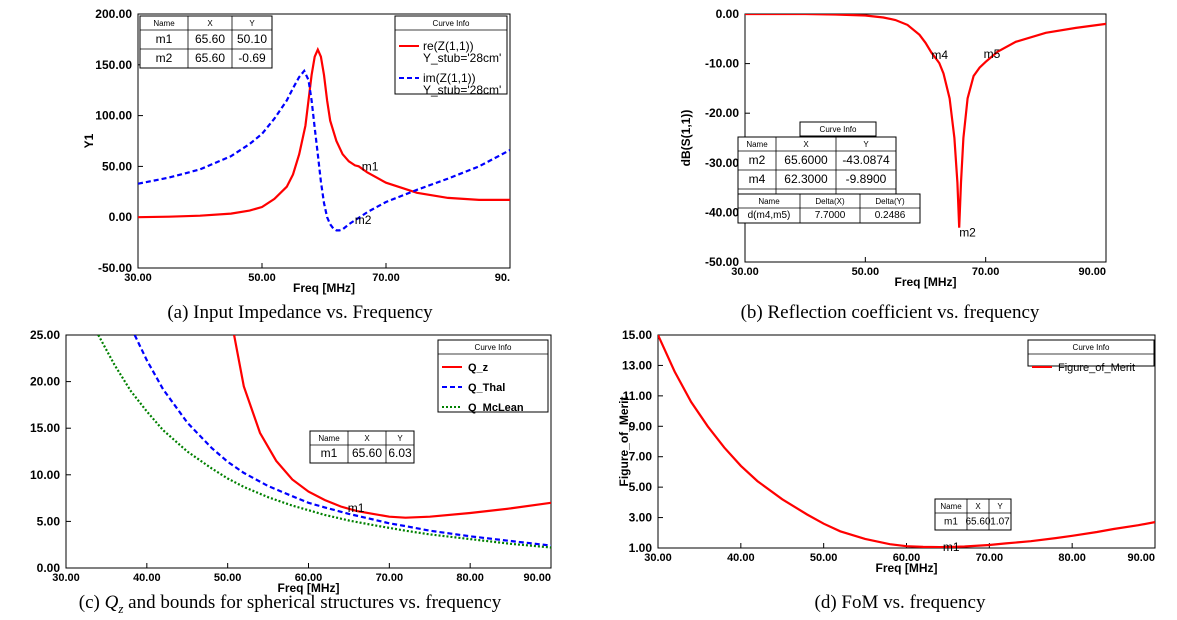 This screenshot has height=620, width=1177. I want to click on y-tick-label: 10.00, so click(45, 475).